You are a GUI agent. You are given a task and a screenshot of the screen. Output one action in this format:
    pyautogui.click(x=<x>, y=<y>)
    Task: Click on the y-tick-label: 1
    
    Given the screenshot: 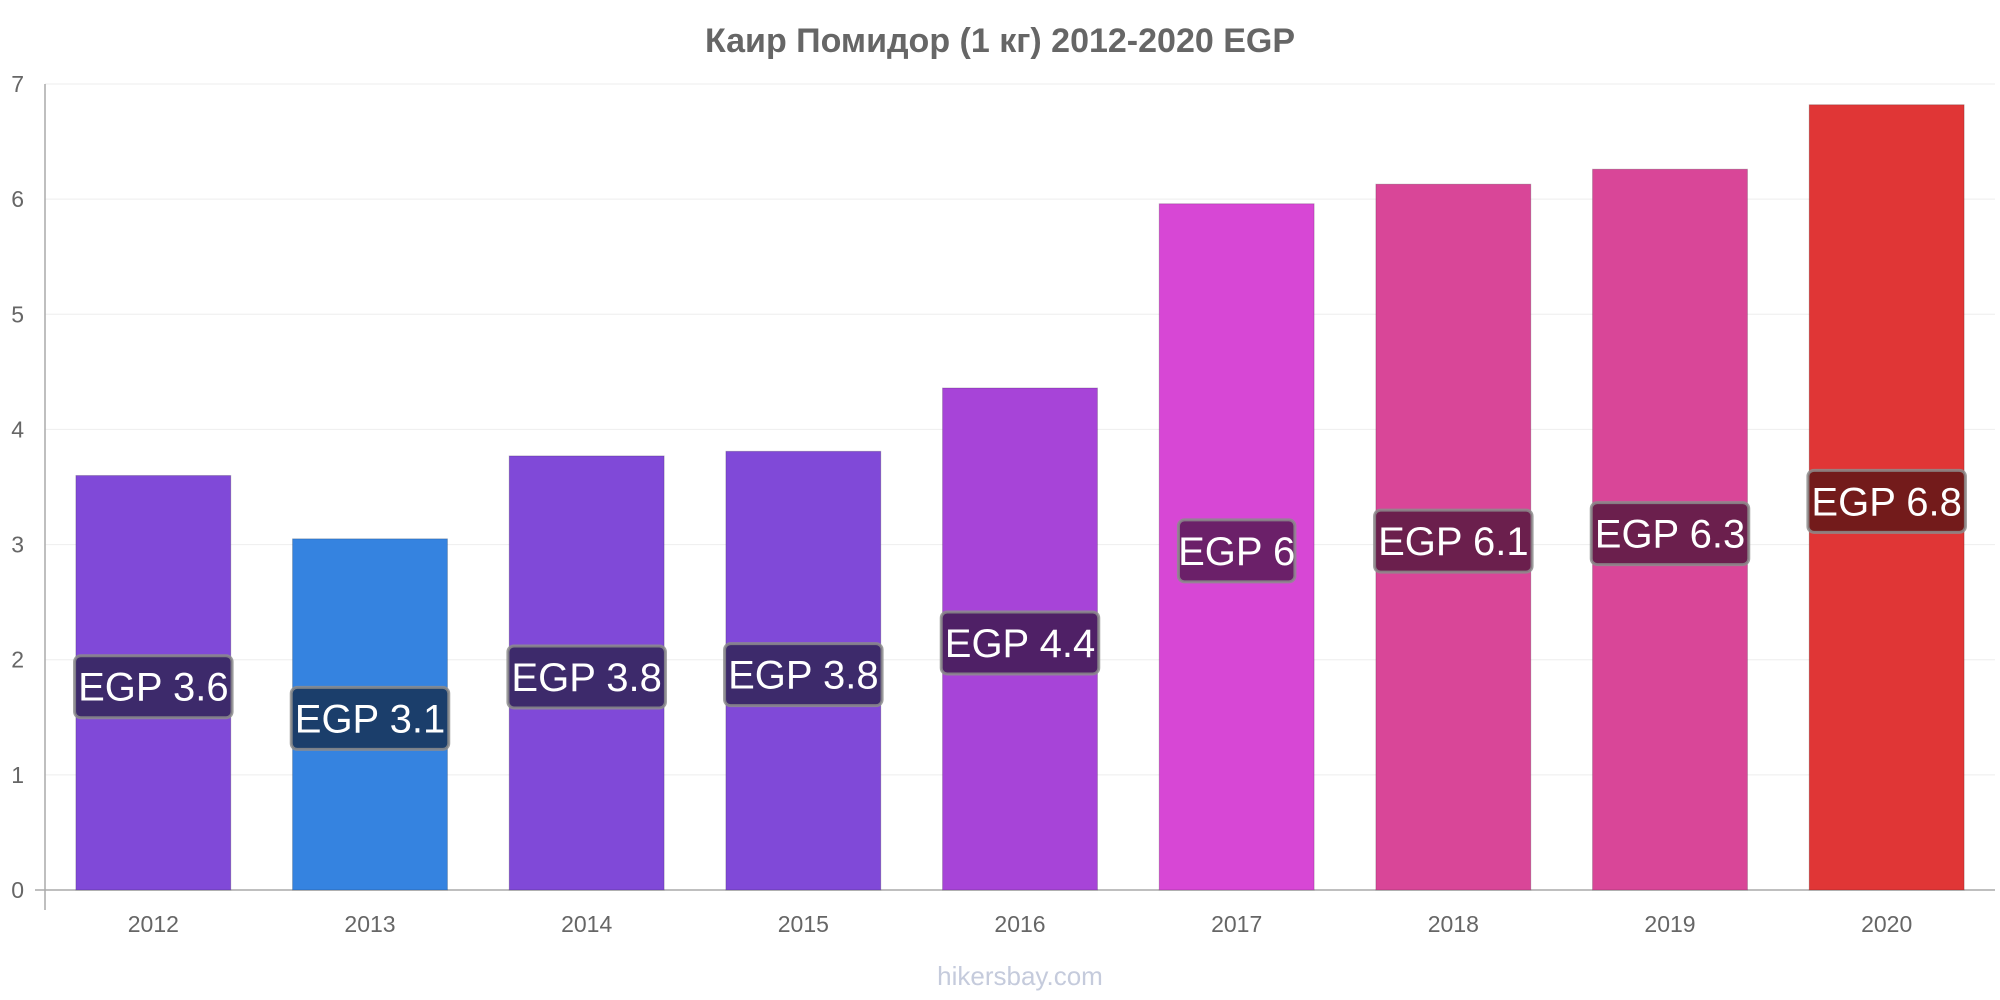 What is the action you would take?
    pyautogui.click(x=17, y=775)
    